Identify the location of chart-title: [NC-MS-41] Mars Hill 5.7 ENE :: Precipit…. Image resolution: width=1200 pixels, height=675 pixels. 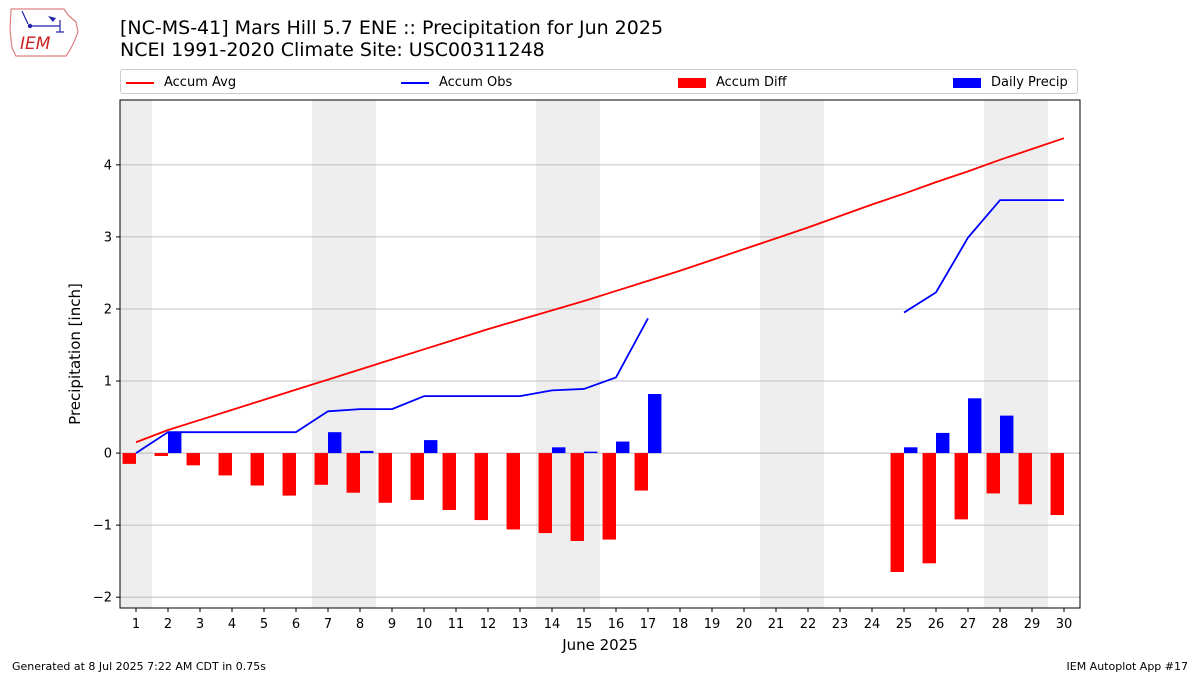
(391, 39).